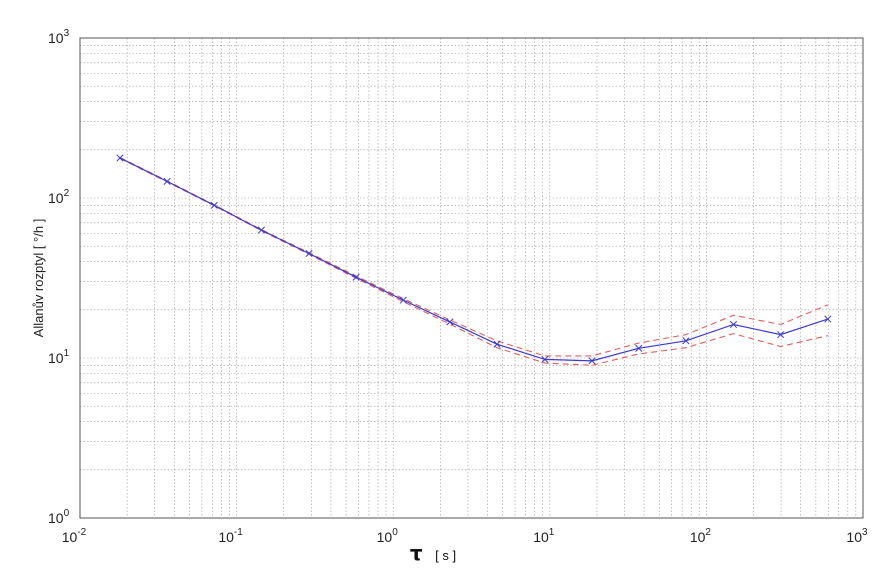  What do you see at coordinates (74, 536) in the screenshot?
I see `x-tick-label: 10⁻²` at bounding box center [74, 536].